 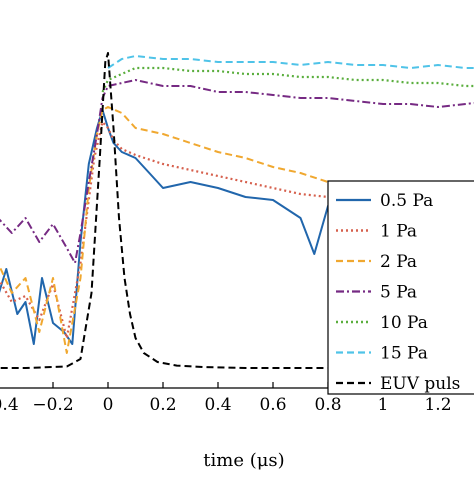 I want to click on x-tick-label: −0.2, so click(x=52, y=405).